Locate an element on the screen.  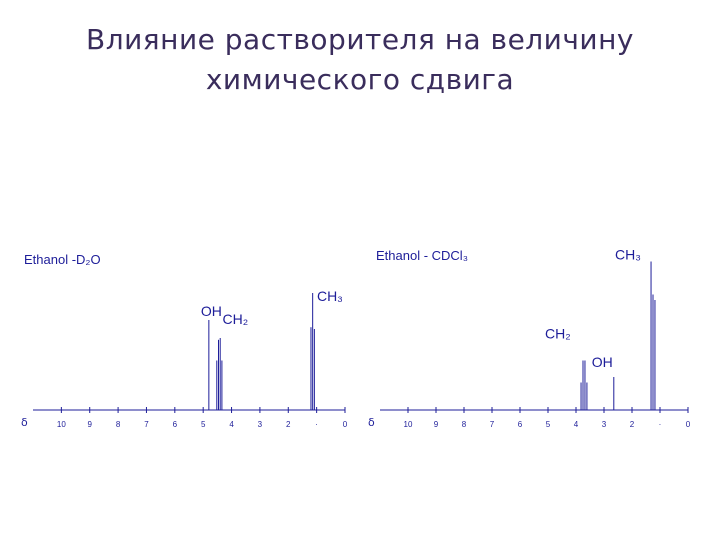
spectrum-name: Ethanol -D₂O is located at coordinates (62, 259).